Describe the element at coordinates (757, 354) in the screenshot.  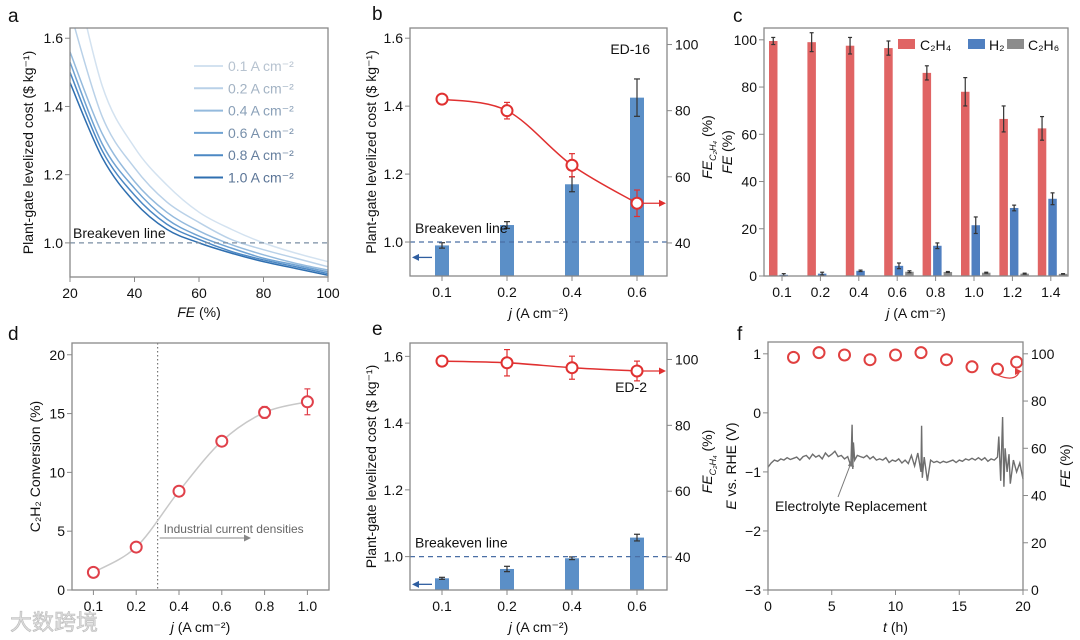
I see `y-tick-label: 1` at that location.